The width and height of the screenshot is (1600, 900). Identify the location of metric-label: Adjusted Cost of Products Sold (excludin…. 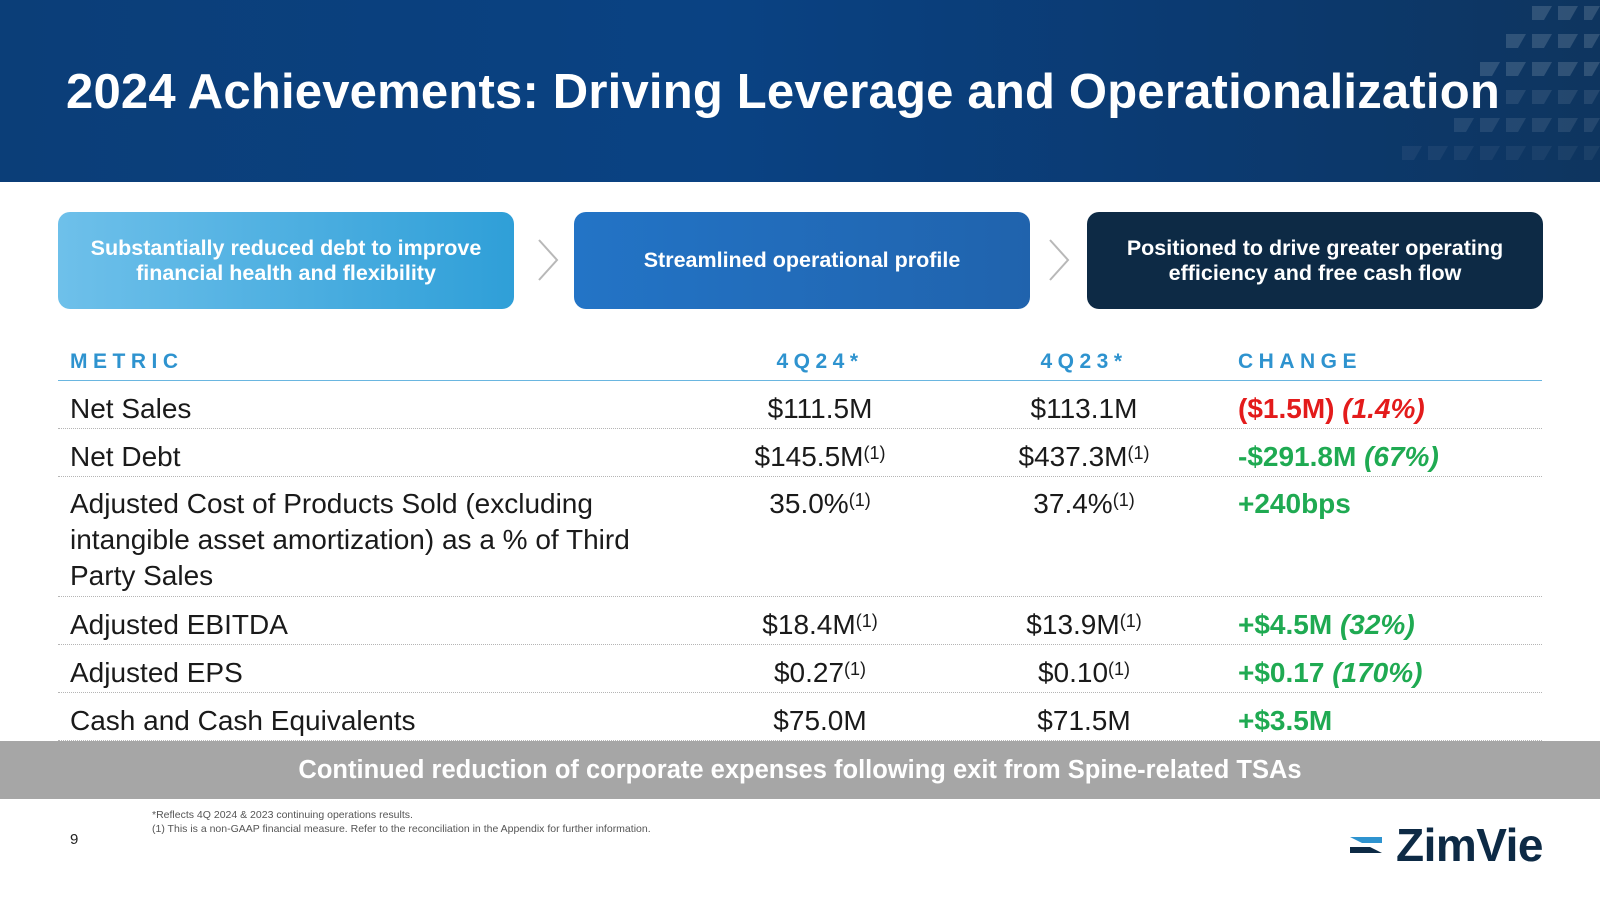
(350, 539).